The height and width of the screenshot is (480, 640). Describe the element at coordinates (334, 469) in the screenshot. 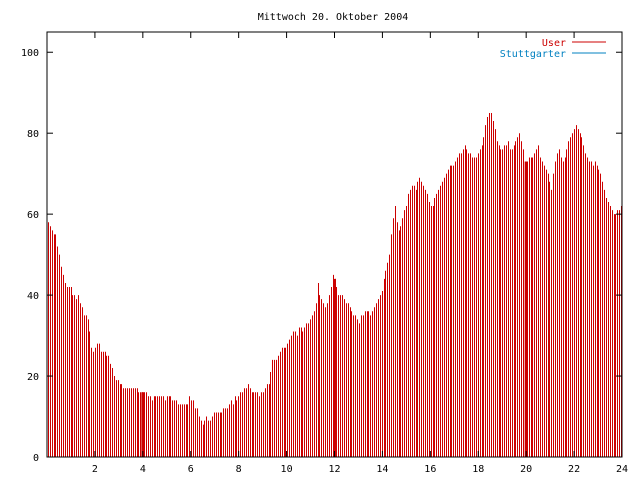

I see `x-tick-label: 12` at that location.